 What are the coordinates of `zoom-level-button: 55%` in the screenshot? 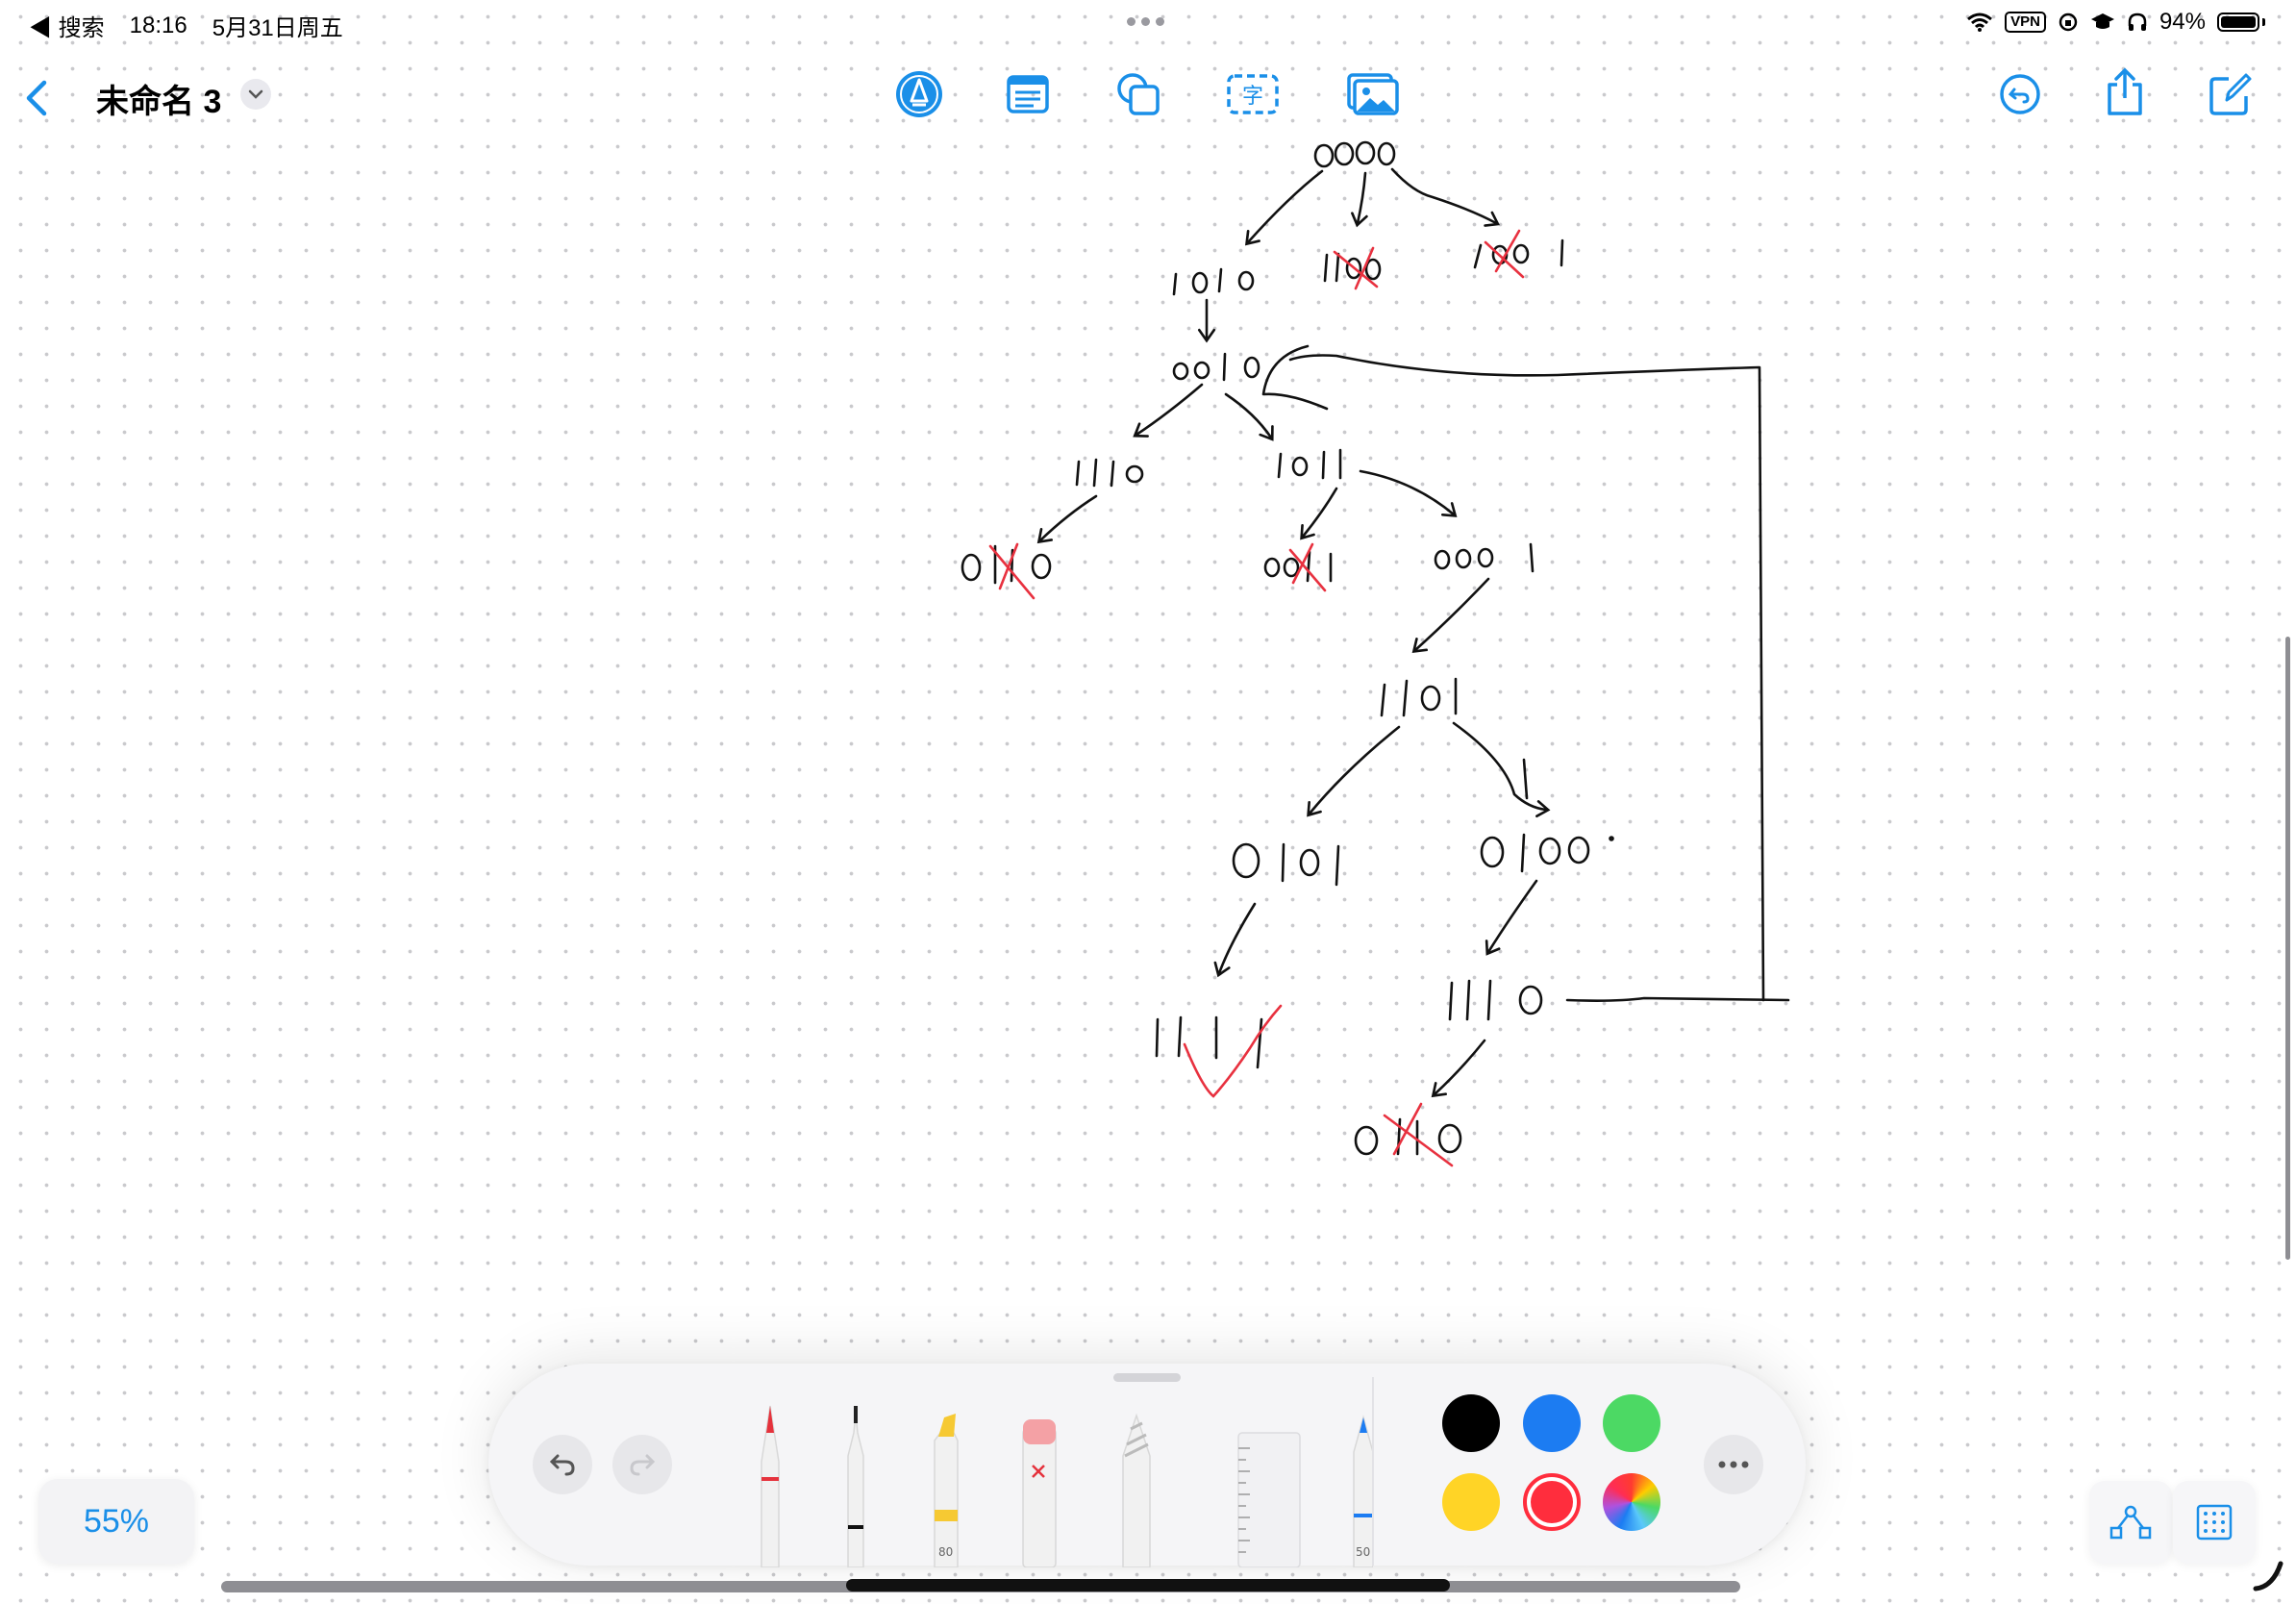 It's located at (116, 1521).